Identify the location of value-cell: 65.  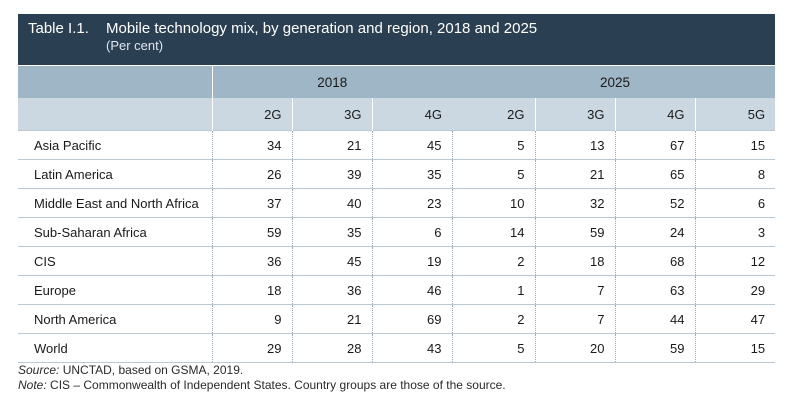
(655, 174).